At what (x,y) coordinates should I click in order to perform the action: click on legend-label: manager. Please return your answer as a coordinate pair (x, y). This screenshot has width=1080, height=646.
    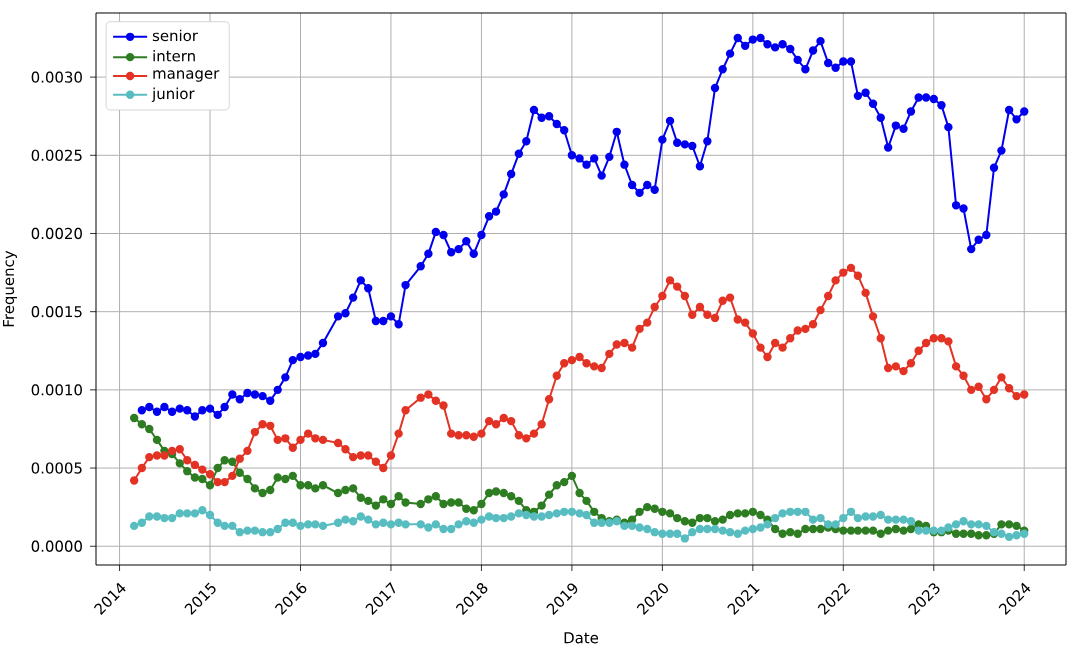
    Looking at the image, I should click on (186, 76).